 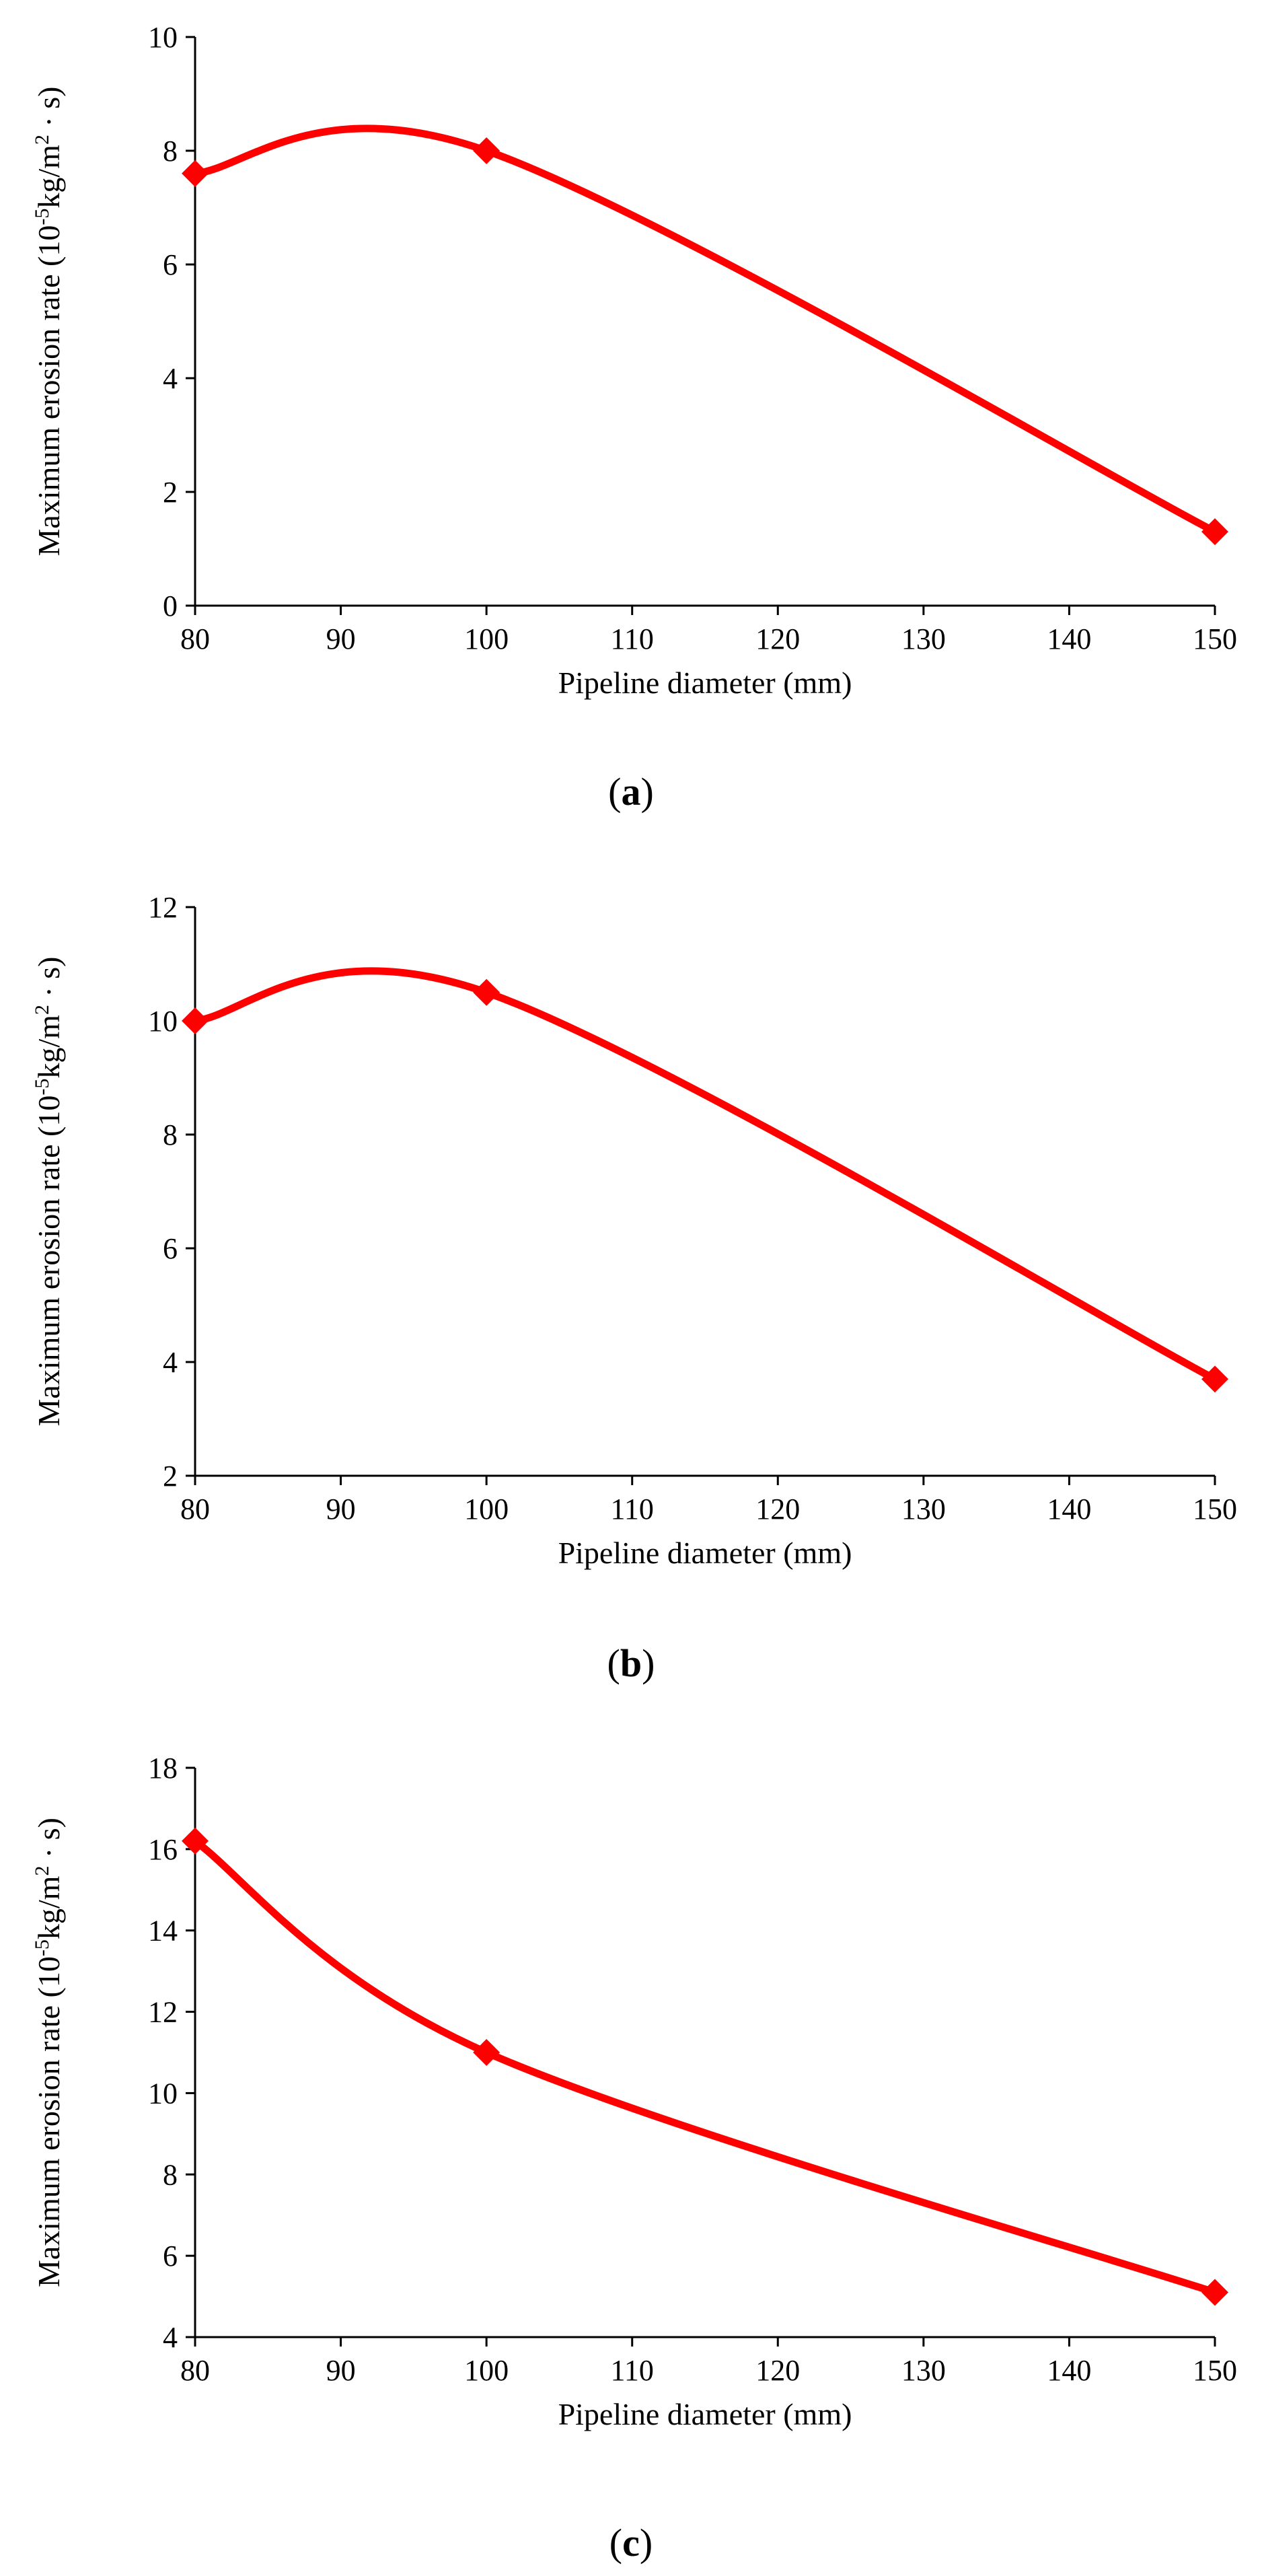 What do you see at coordinates (632, 2370) in the screenshot?
I see `x-tick-label-c-3: 110` at bounding box center [632, 2370].